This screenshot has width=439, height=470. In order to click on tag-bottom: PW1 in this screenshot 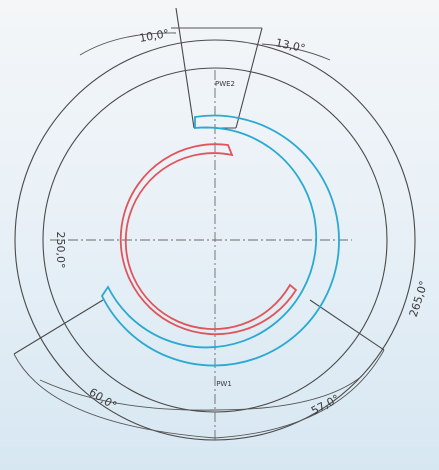, I will do `click(224, 384)`.